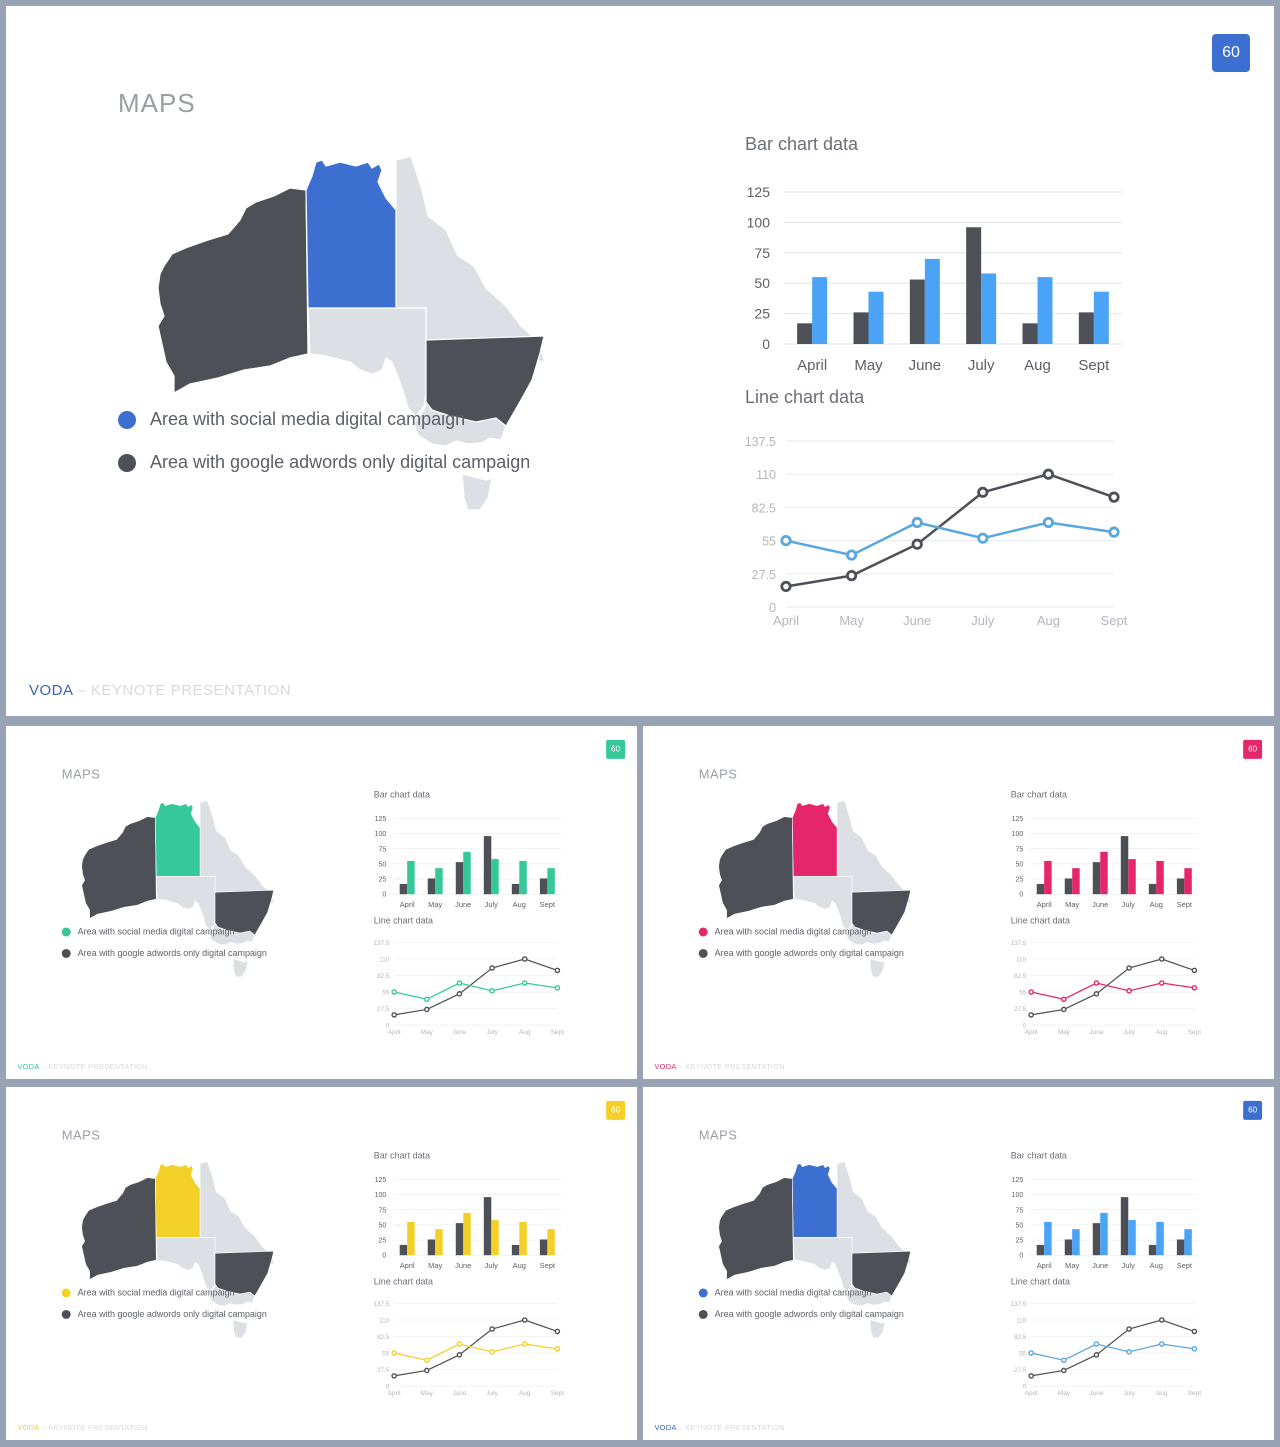 Image resolution: width=1280 pixels, height=1447 pixels. Describe the element at coordinates (1086, 328) in the screenshot. I see `bar-series-1-sept` at that location.